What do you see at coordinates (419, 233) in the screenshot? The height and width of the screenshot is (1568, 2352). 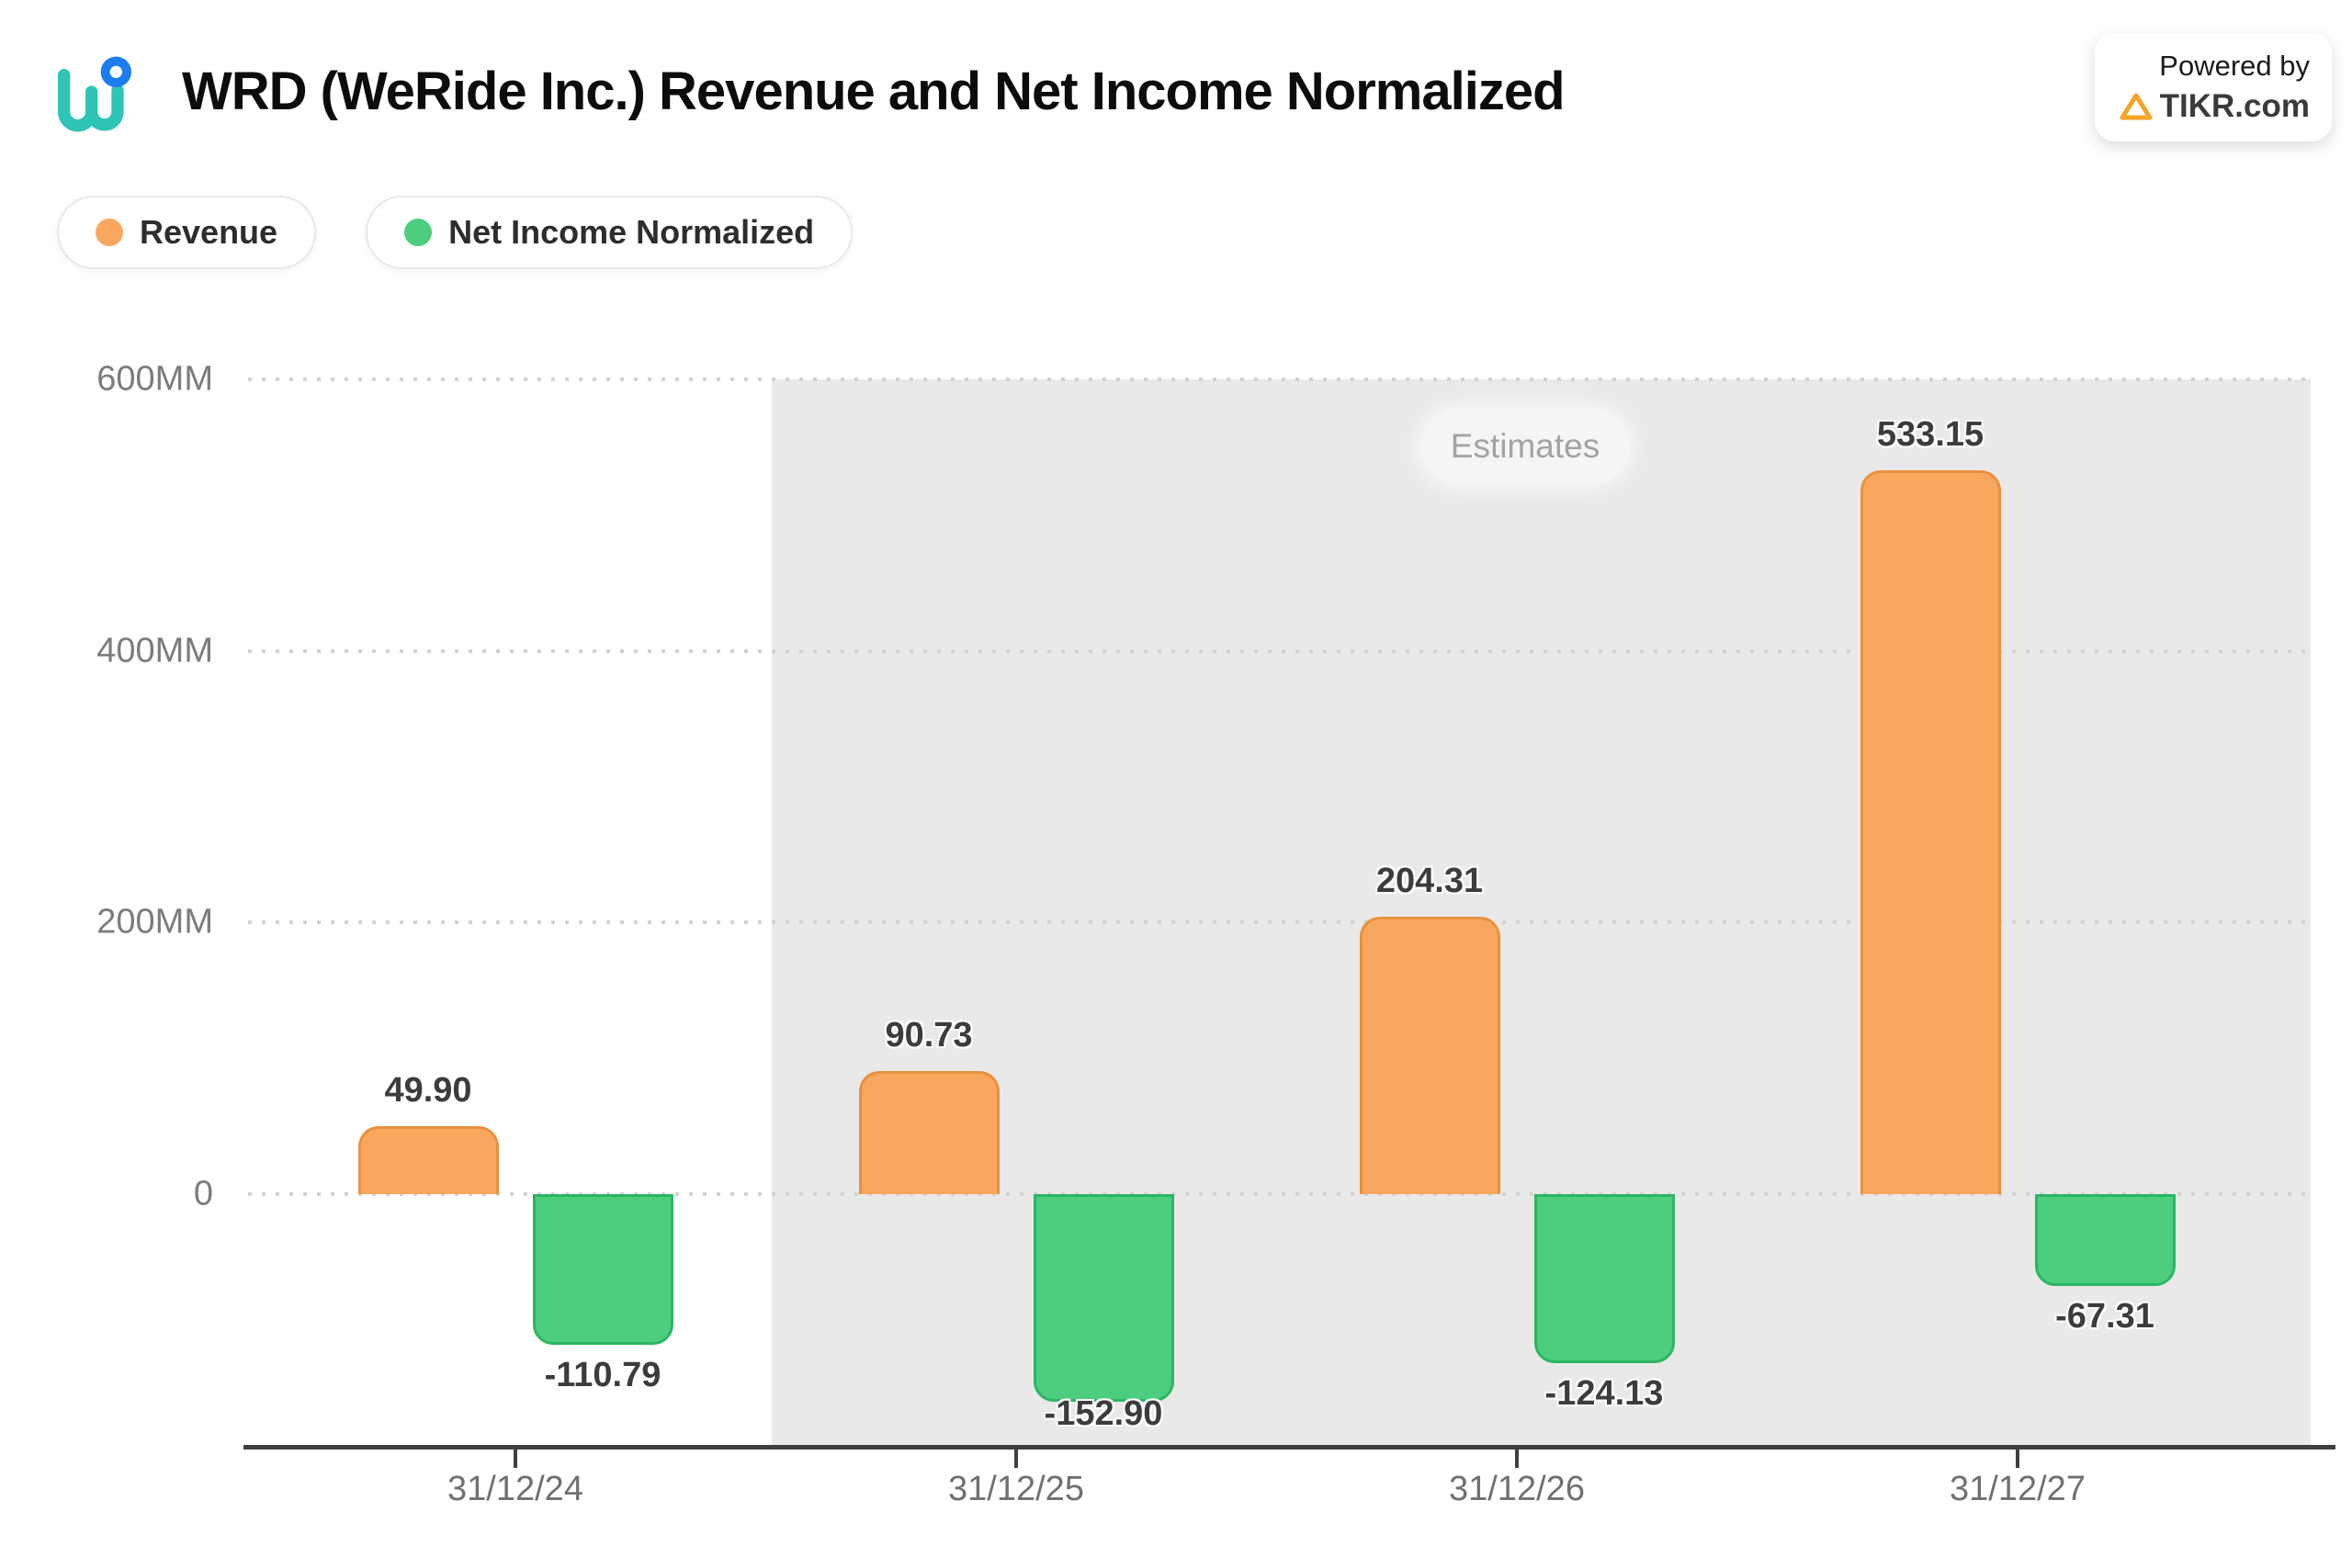 I see `net-income-color-dot` at bounding box center [419, 233].